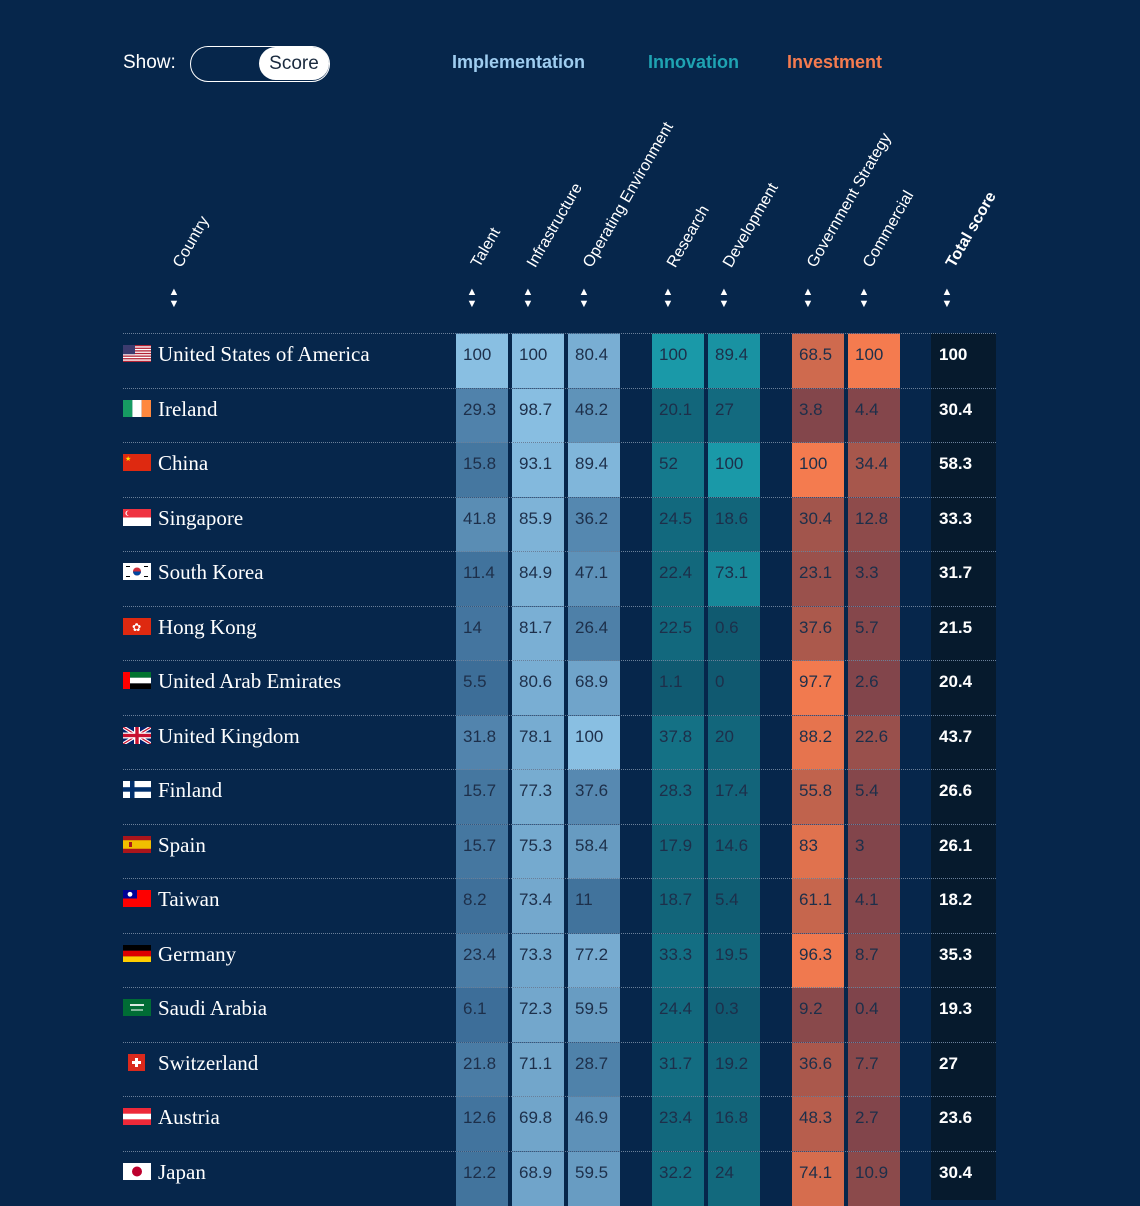 This screenshot has height=1206, width=1140. What do you see at coordinates (818, 633) in the screenshot?
I see `score-cell: 37.6` at bounding box center [818, 633].